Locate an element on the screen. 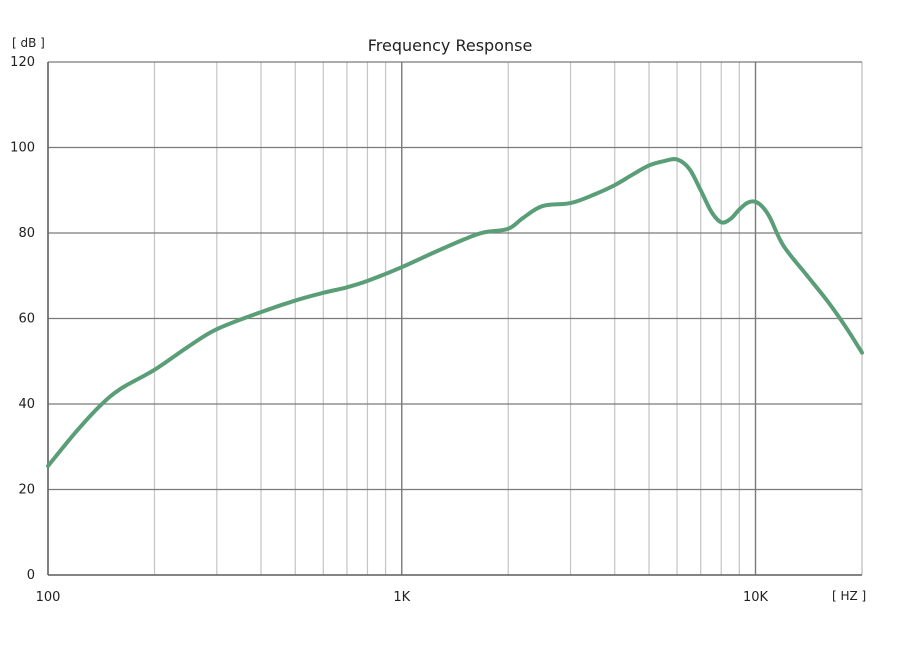 The image size is (900, 650). y-tick-label: 40 is located at coordinates (26, 404).